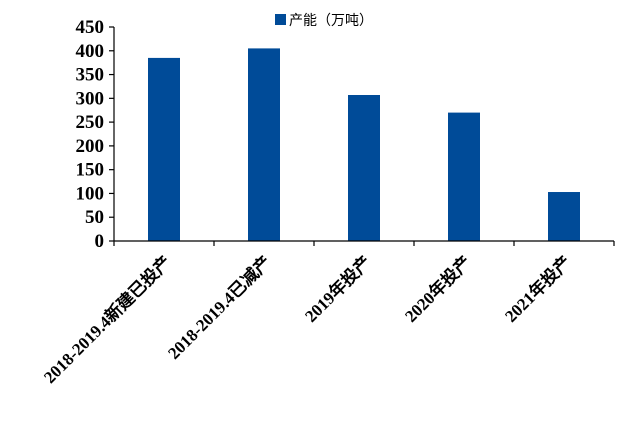 Image resolution: width=625 pixels, height=421 pixels. I want to click on x-category-label: 2019年投产, so click(338, 289).